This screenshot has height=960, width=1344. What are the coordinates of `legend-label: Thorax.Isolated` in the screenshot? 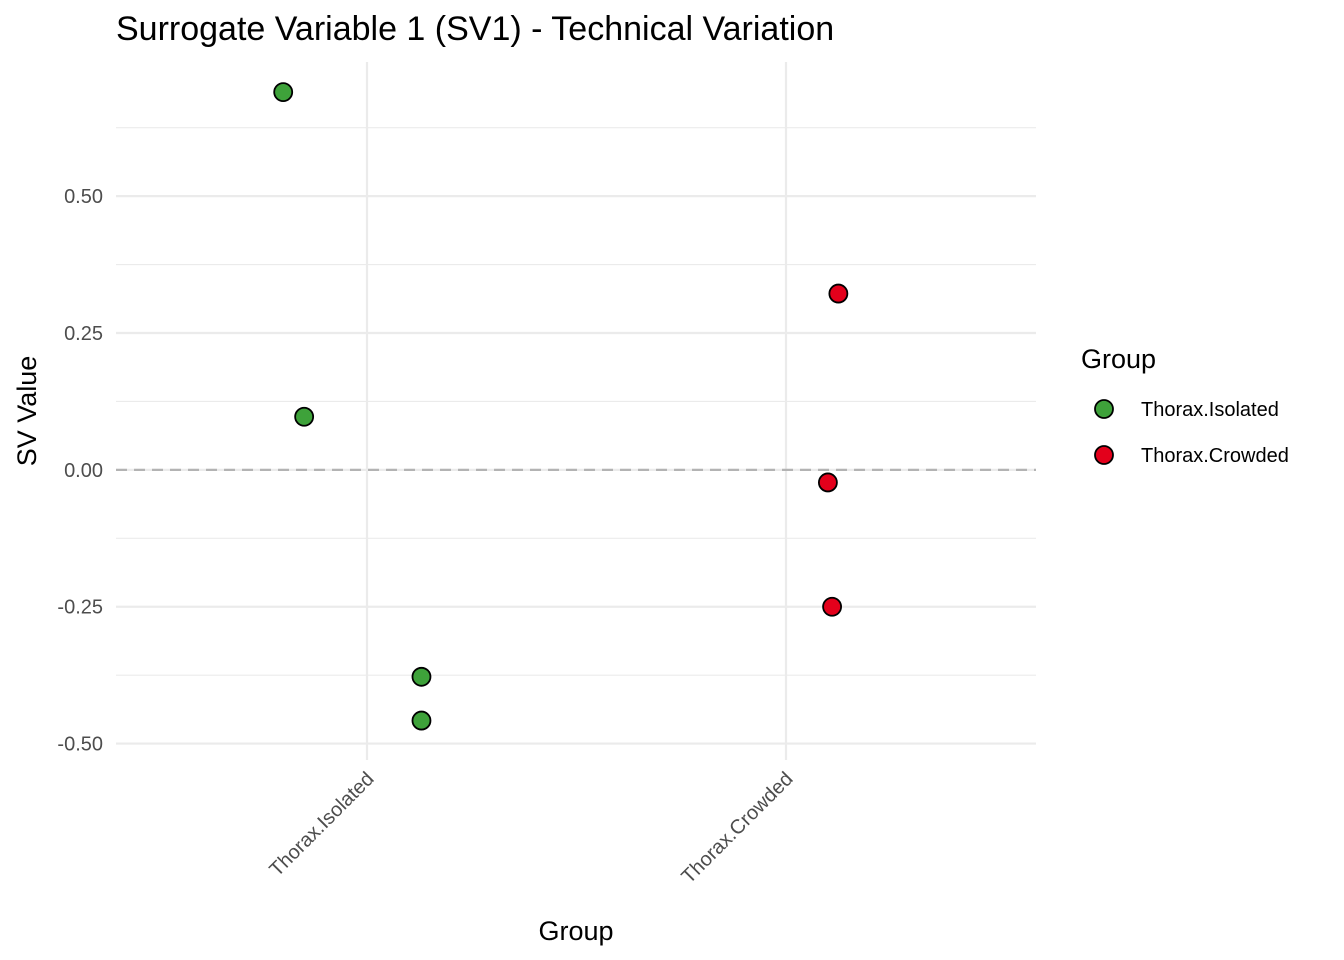 It's located at (1210, 410).